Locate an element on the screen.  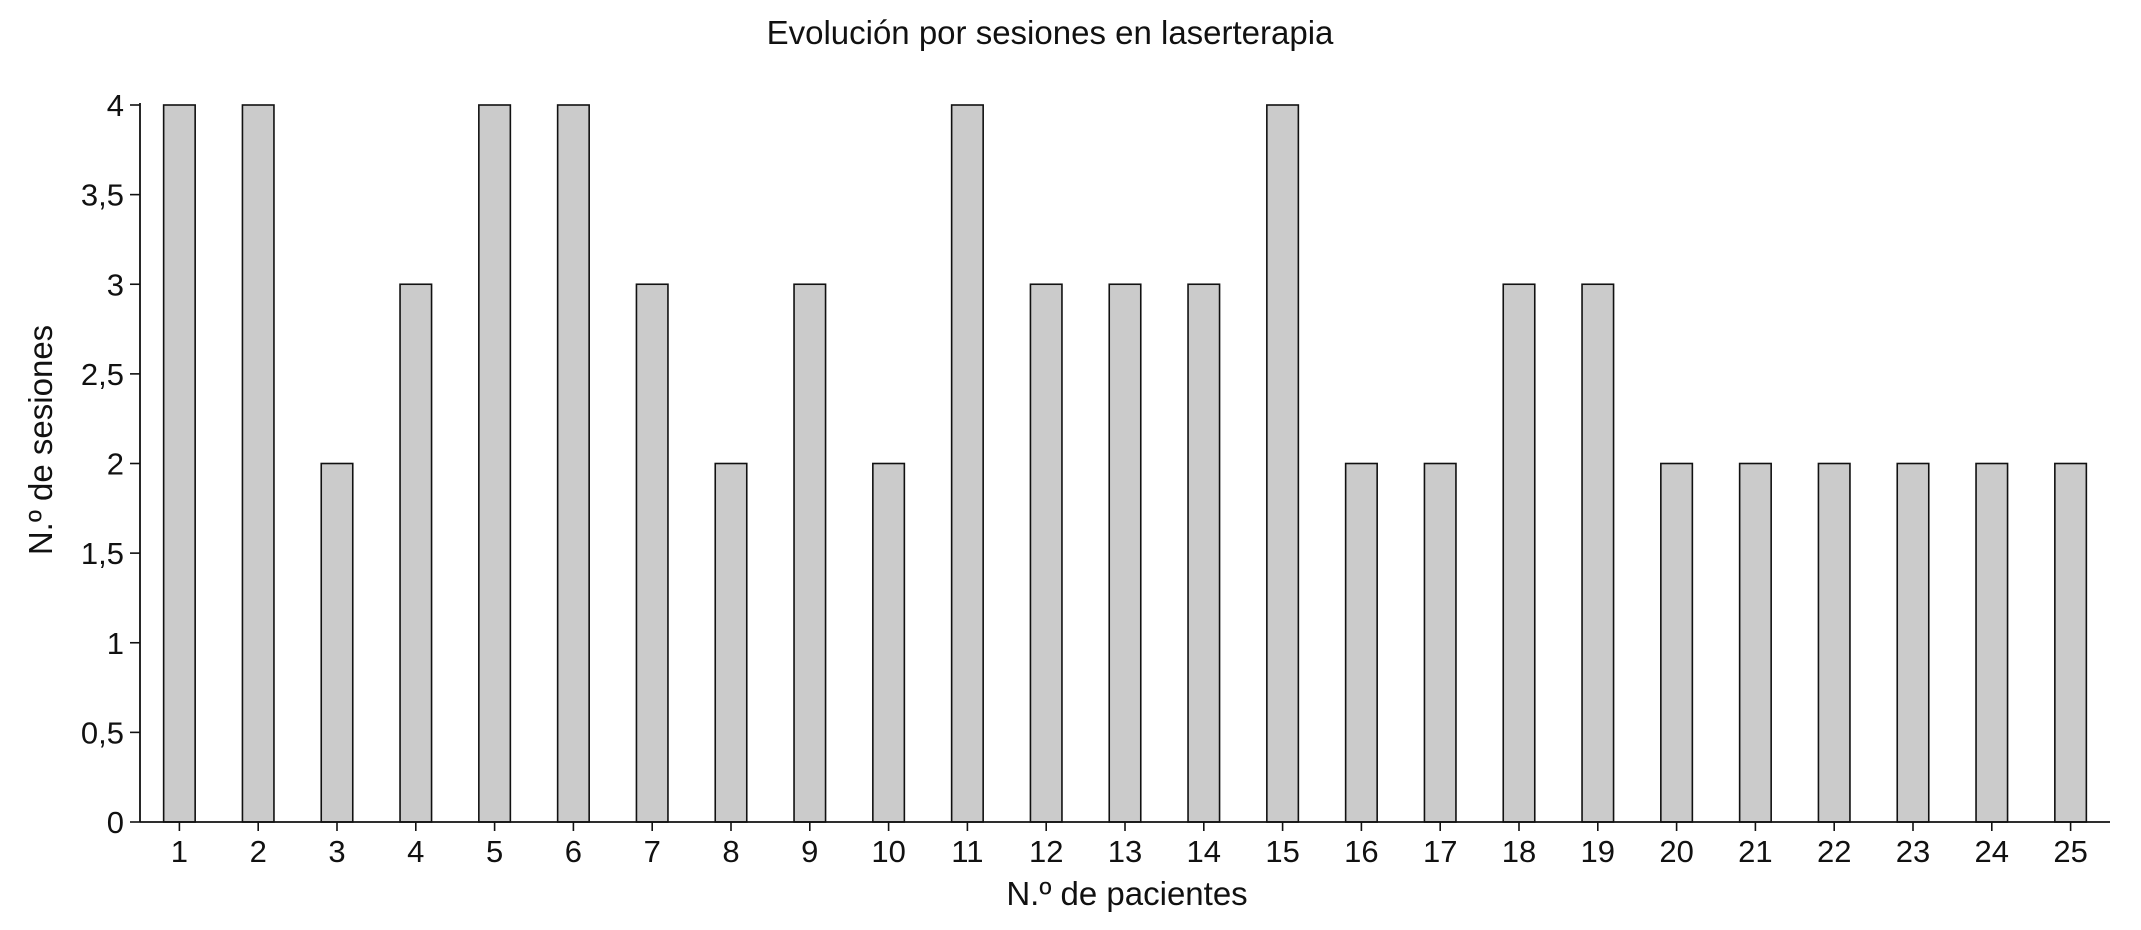
y-axis-label: N.º de sesiones is located at coordinates (40, 440).